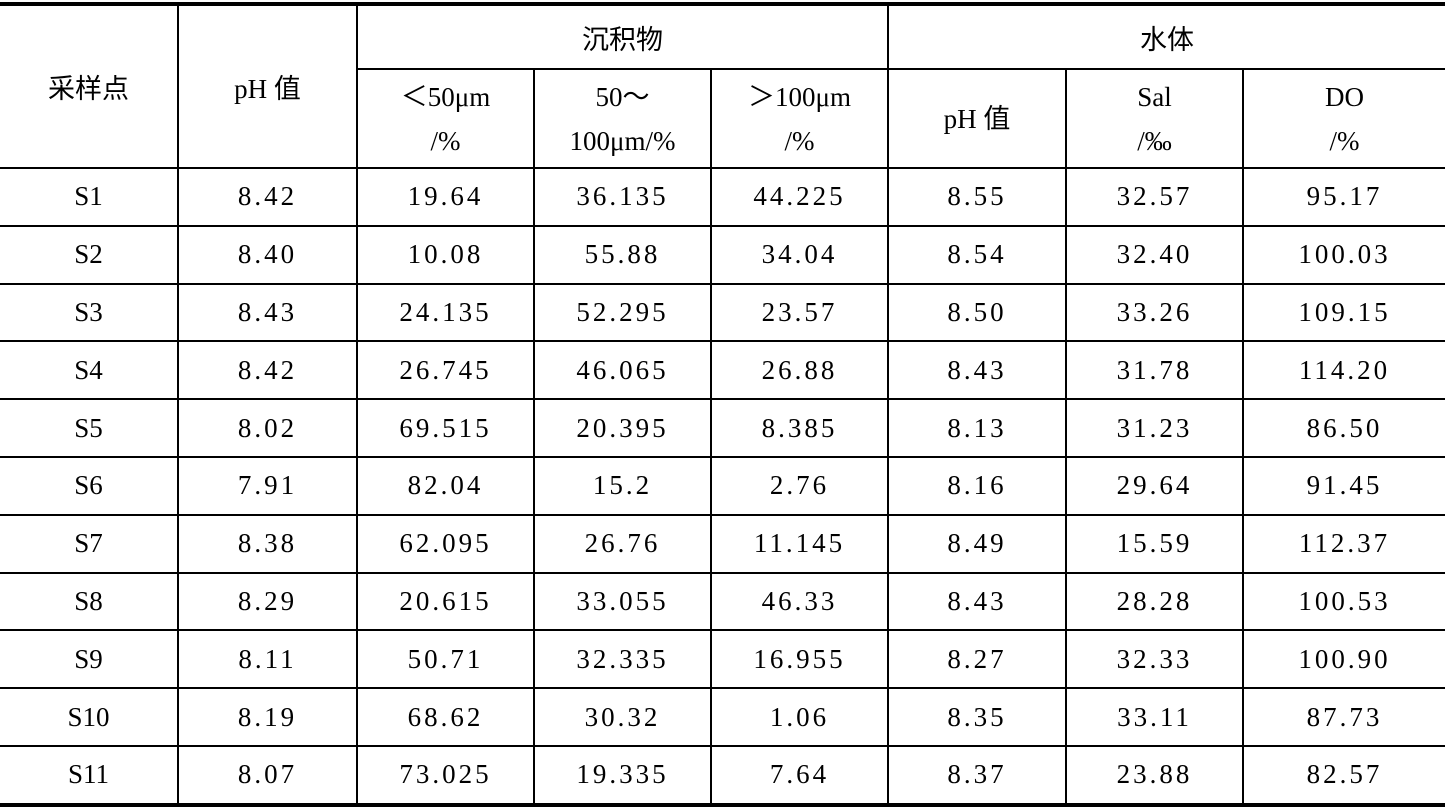 The width and height of the screenshot is (1445, 808). Describe the element at coordinates (799, 601) in the screenshot. I see `cell-gt100: 46.33` at that location.